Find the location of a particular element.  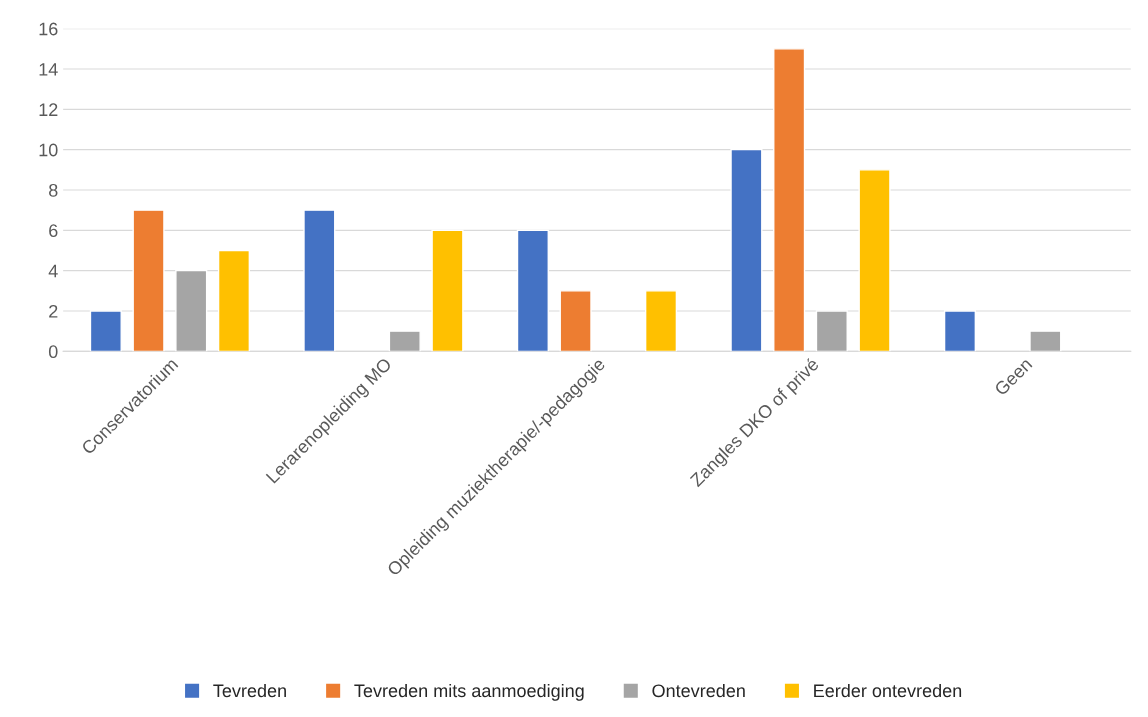

y-tick-label: 16 is located at coordinates (48, 29).